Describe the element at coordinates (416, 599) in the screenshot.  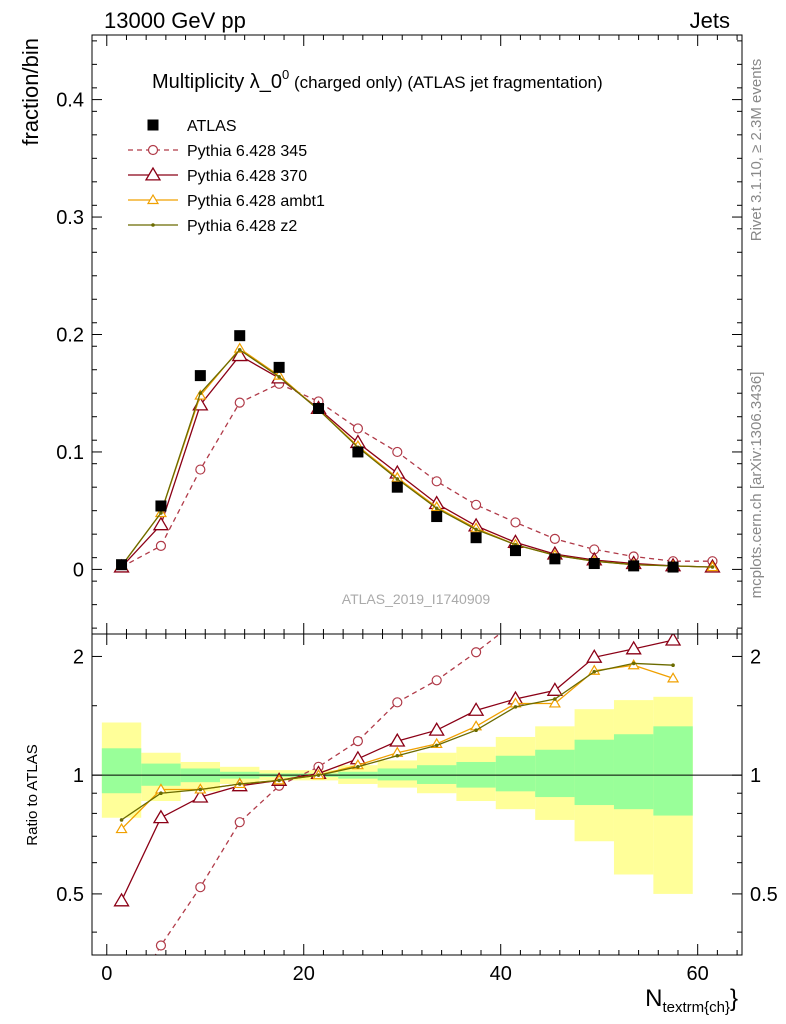
I see `watermark-label: ATLAS_2019_I1740909` at that location.